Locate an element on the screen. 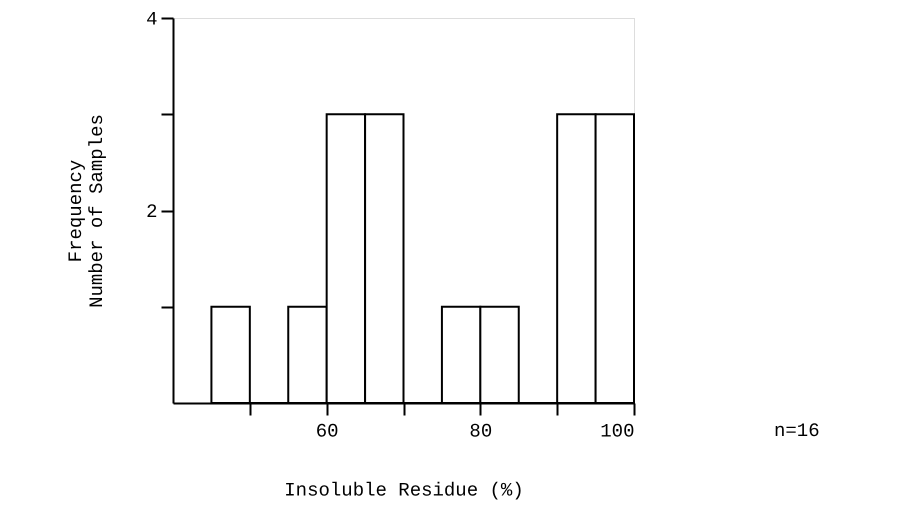  y-tick-label: 4 is located at coordinates (152, 19).